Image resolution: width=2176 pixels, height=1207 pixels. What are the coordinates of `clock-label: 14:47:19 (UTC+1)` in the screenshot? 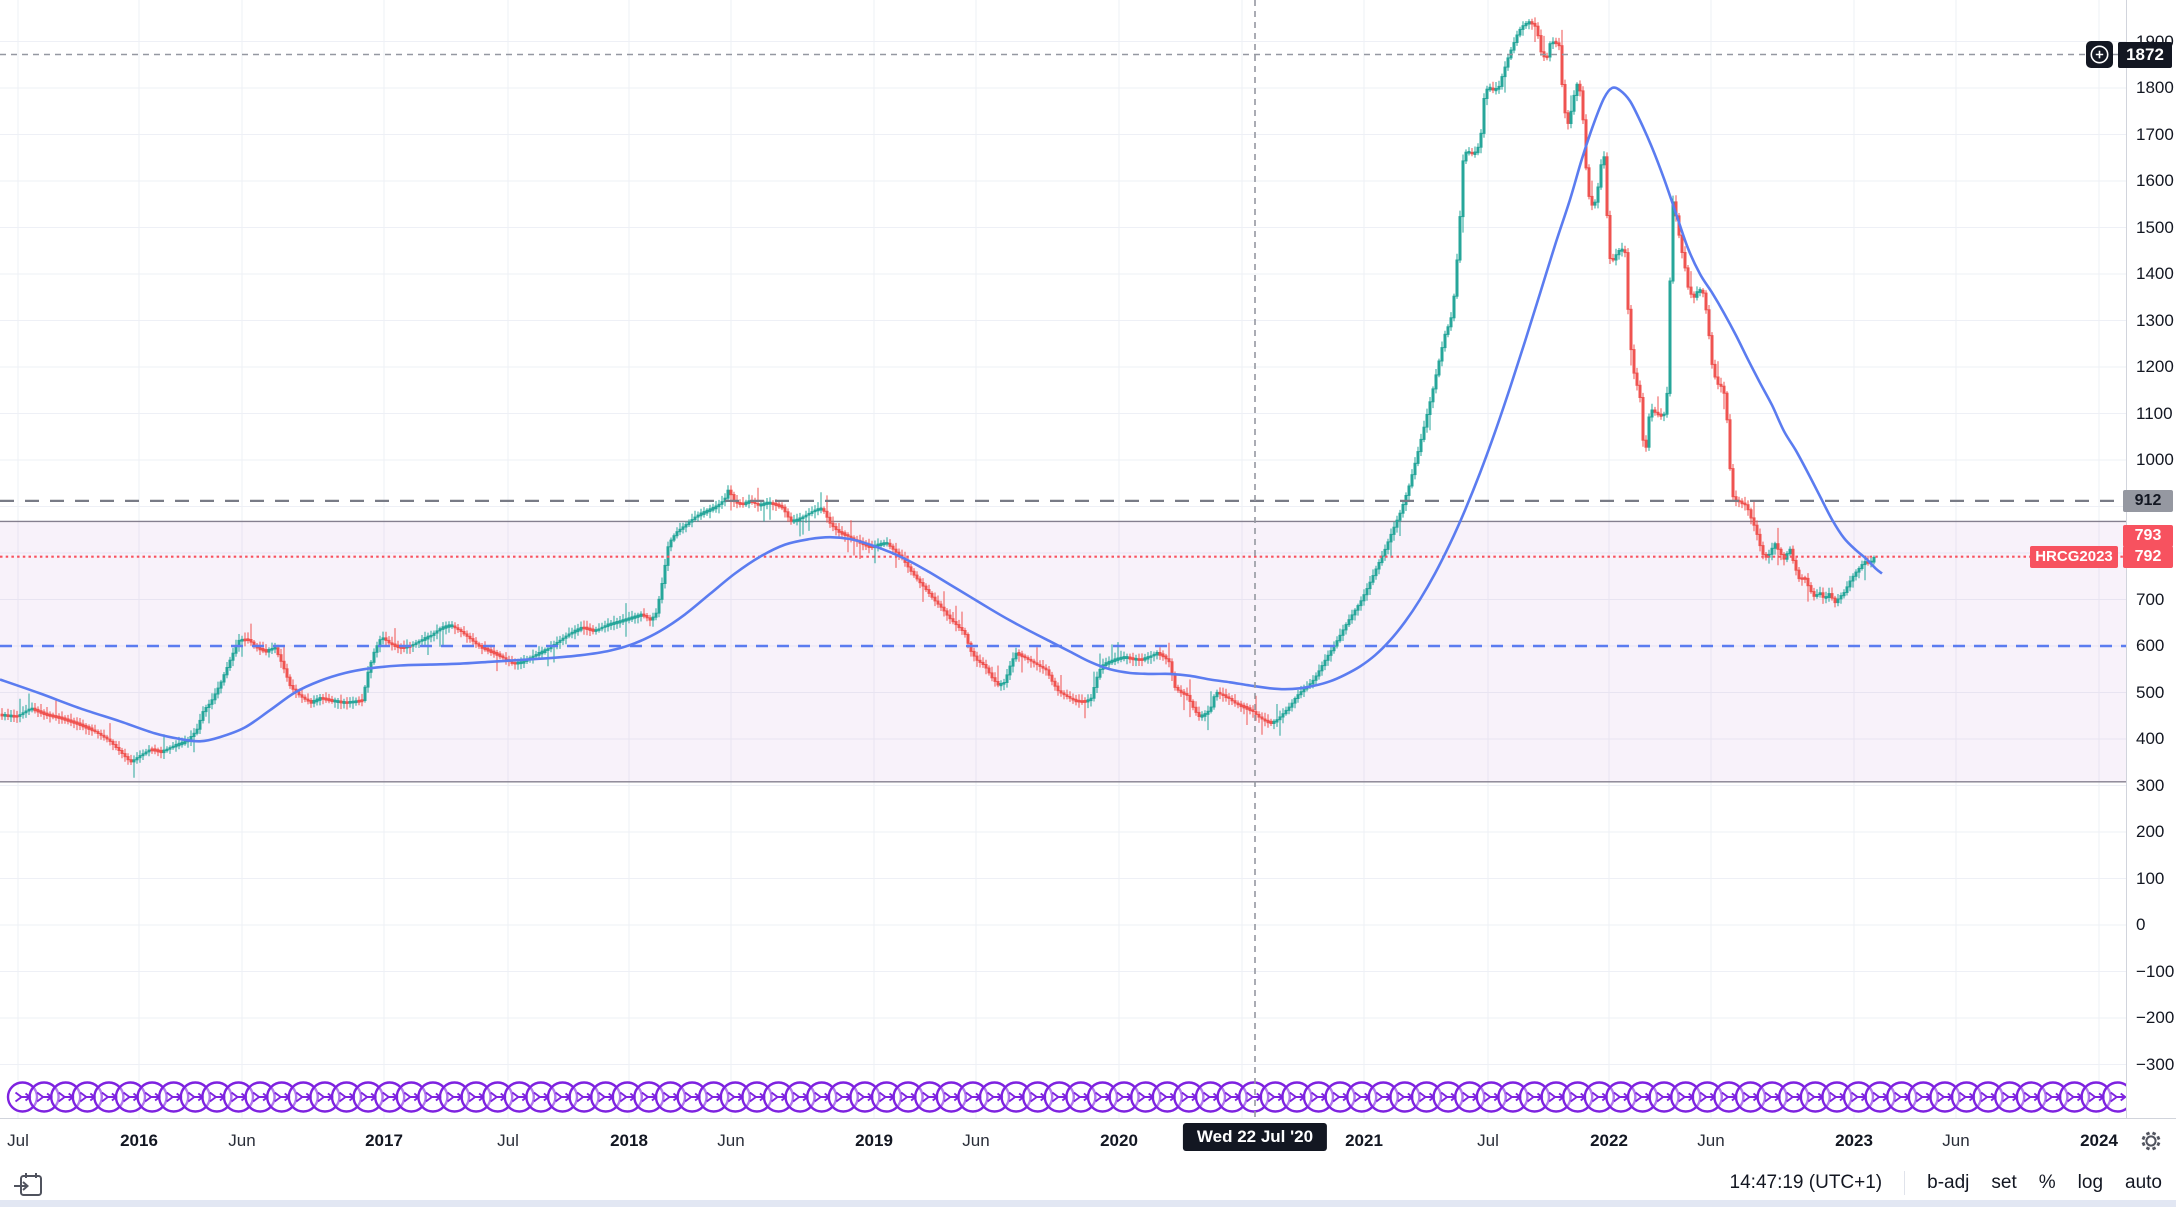 It's located at (1806, 1182).